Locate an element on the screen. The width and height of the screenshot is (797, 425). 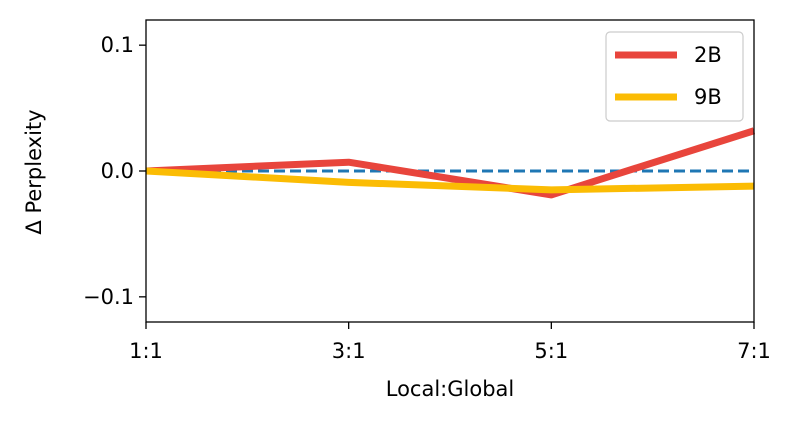
legend-label-2B: 2B is located at coordinates (708, 55).